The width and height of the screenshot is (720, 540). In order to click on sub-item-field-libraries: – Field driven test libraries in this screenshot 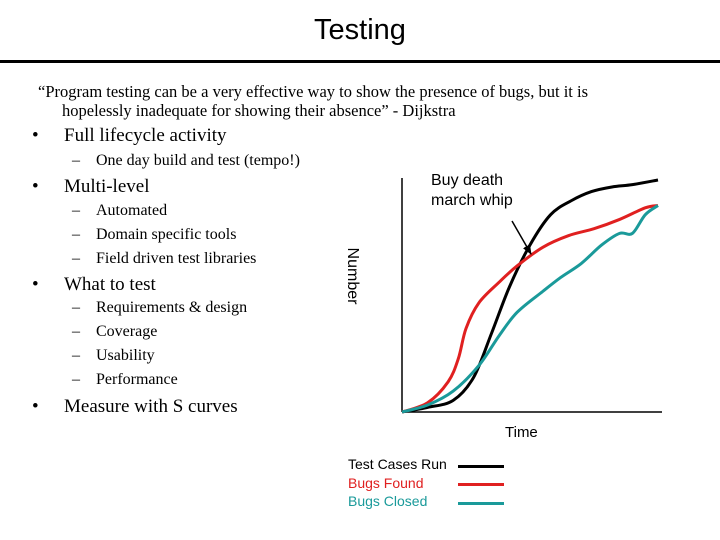, I will do `click(164, 259)`.